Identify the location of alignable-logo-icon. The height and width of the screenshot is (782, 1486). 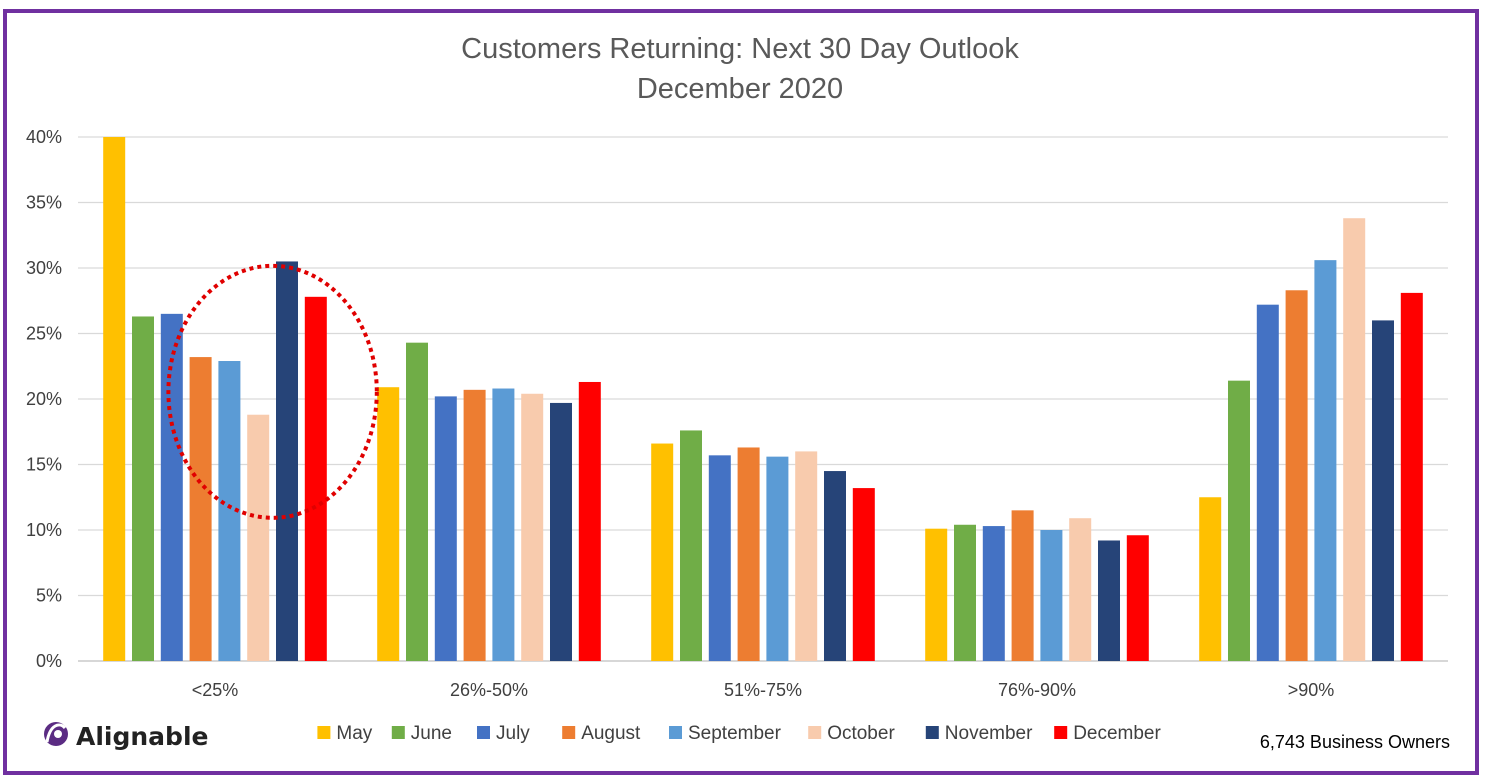
(56, 734).